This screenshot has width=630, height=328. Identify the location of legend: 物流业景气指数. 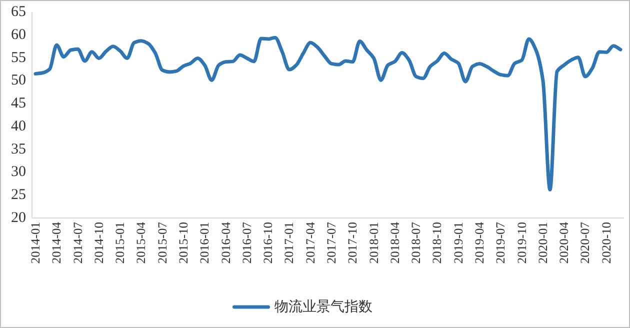
(302, 307).